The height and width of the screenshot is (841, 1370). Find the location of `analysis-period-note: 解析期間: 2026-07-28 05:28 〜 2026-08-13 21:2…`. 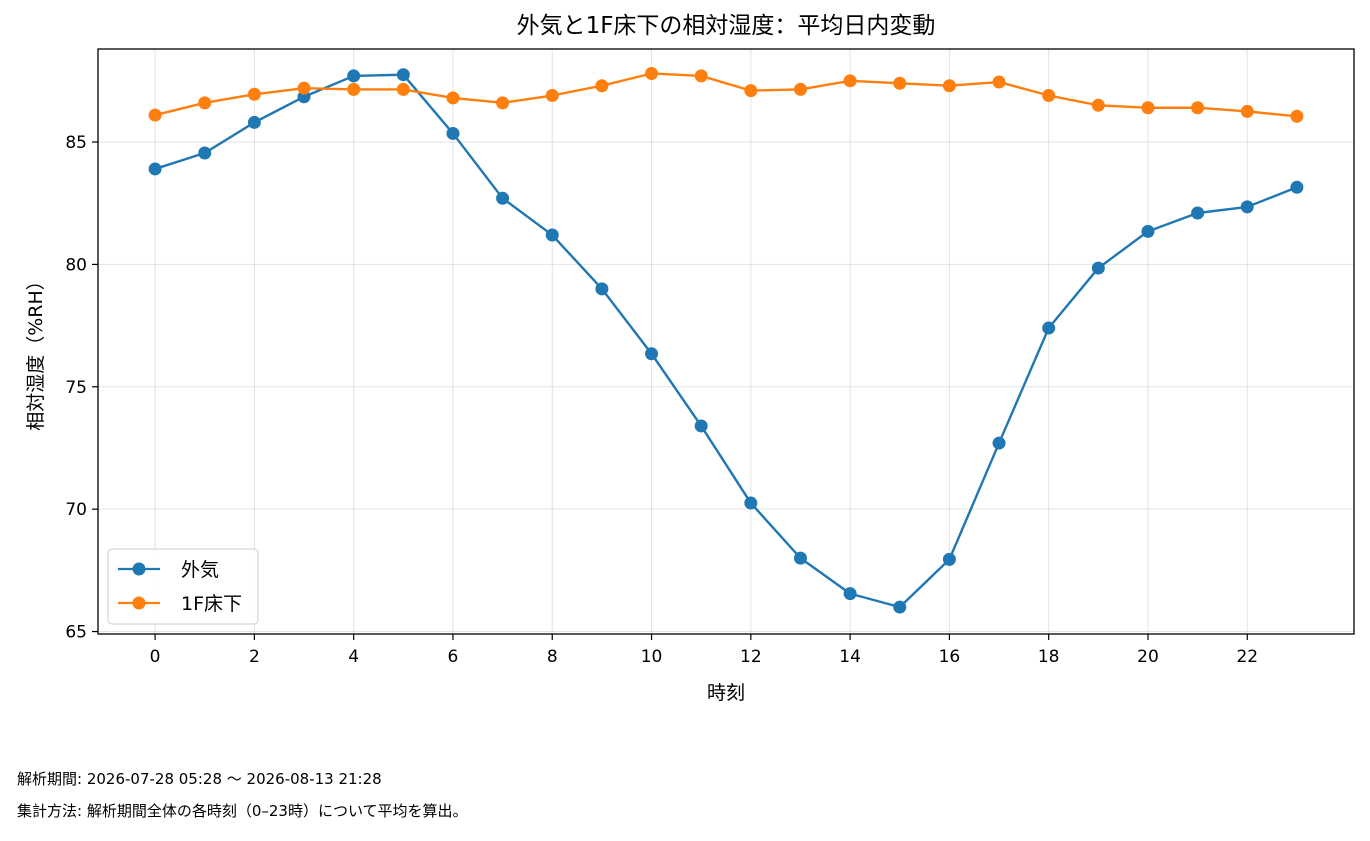

analysis-period-note: 解析期間: 2026-07-28 05:28 〜 2026-08-13 21:2… is located at coordinates (199, 779).